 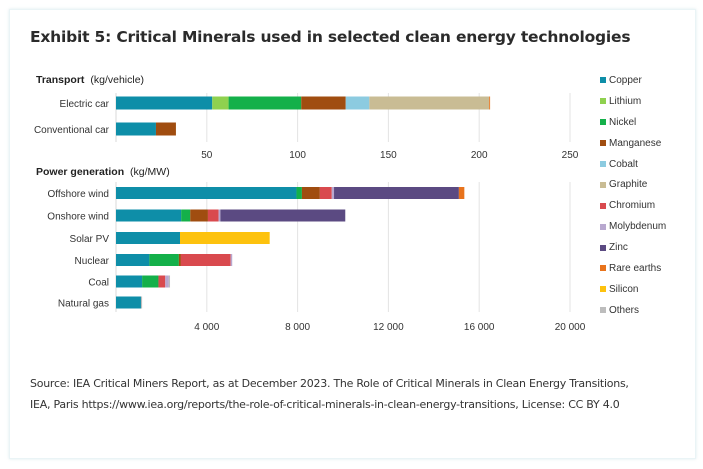 I want to click on power-bar-nuclear-chromium, so click(x=205, y=260).